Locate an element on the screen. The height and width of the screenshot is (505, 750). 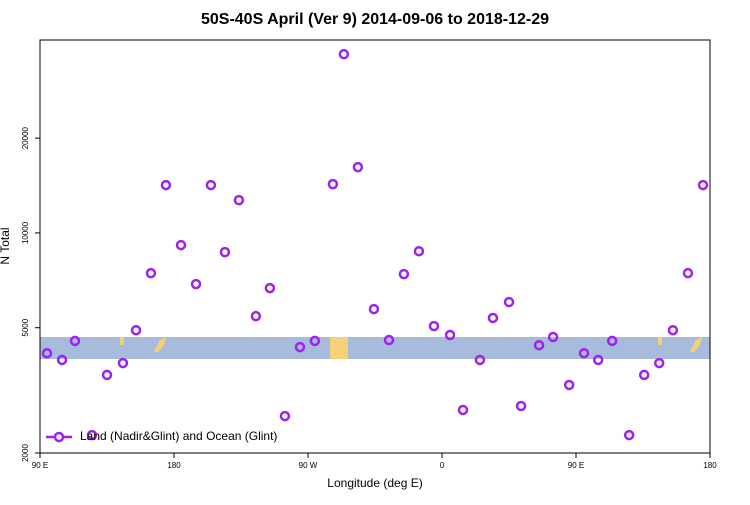
x-tick-label: 0 is located at coordinates (442, 465).